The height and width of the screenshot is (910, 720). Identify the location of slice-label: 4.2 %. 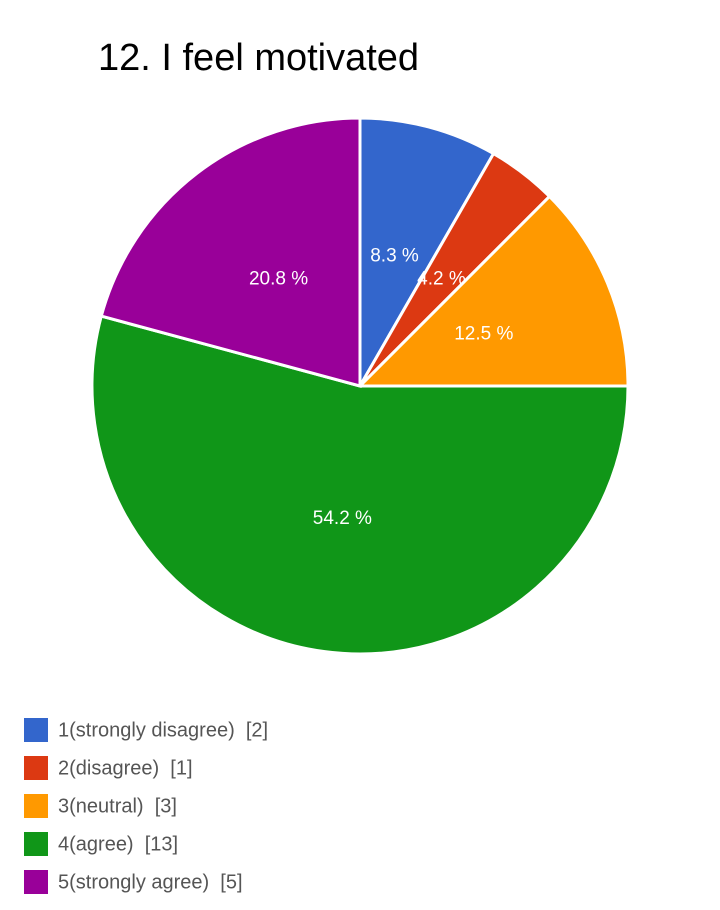
(441, 279).